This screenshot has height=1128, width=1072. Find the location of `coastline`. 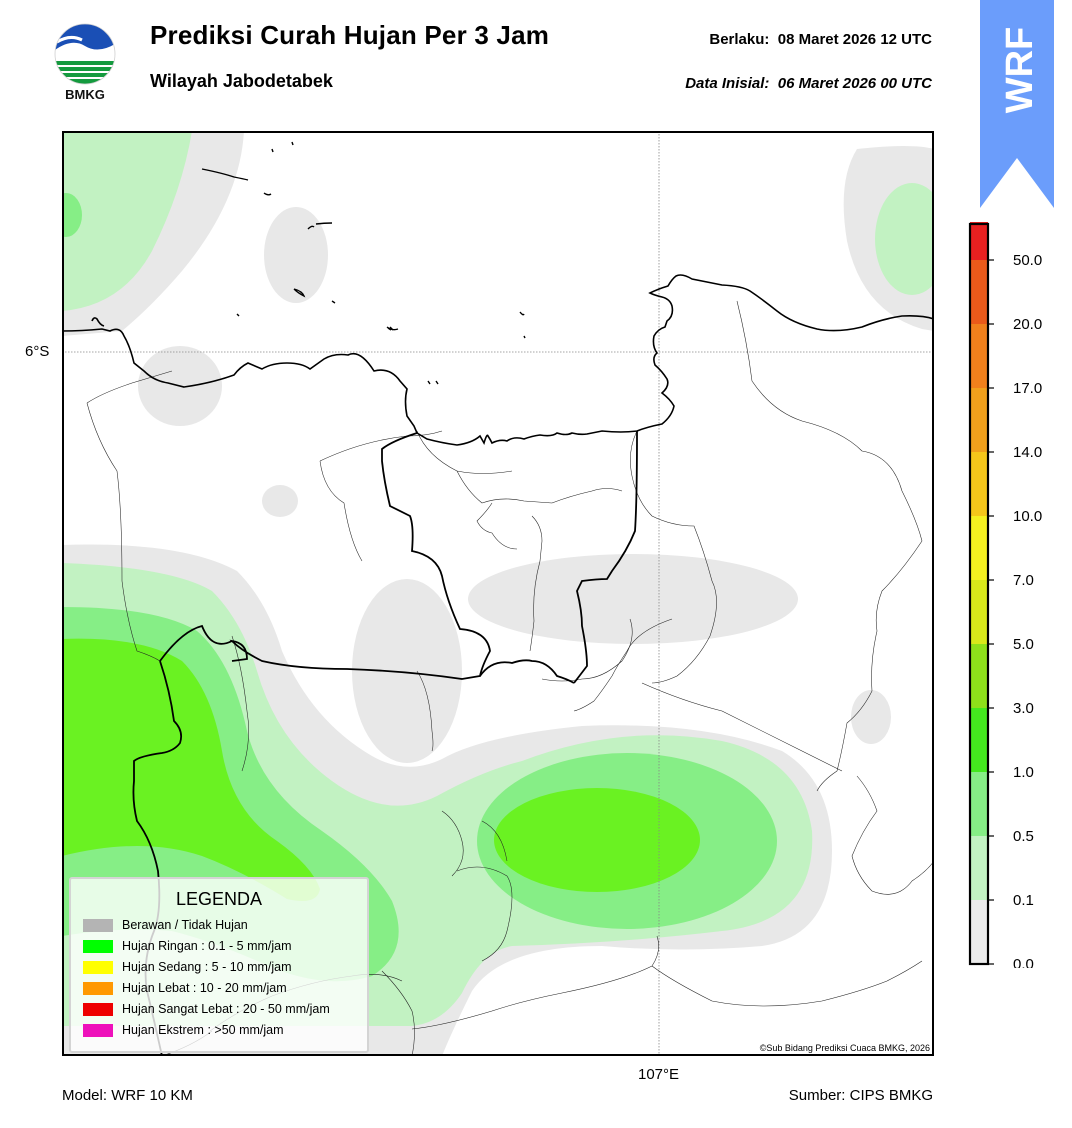

coastline is located at coordinates (498, 360).